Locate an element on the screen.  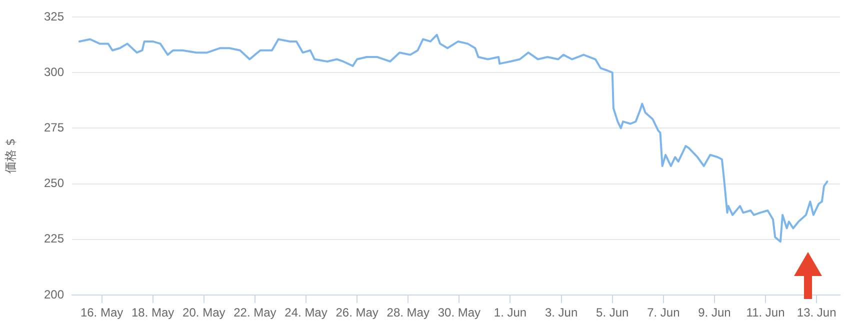
x-tick-label: 30. May is located at coordinates (459, 313).